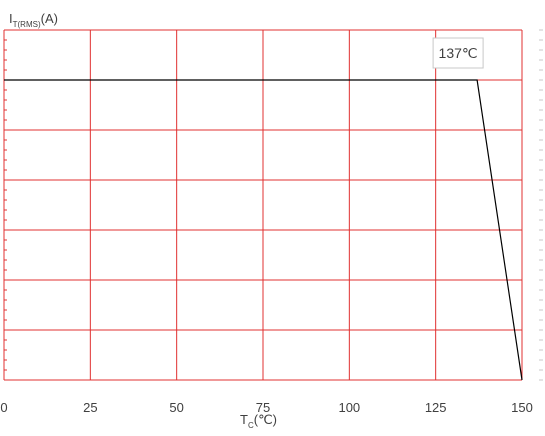 This screenshot has width=545, height=436. Describe the element at coordinates (27, 24) in the screenshot. I see `y-axis-title-sub: T(RMS)` at that location.